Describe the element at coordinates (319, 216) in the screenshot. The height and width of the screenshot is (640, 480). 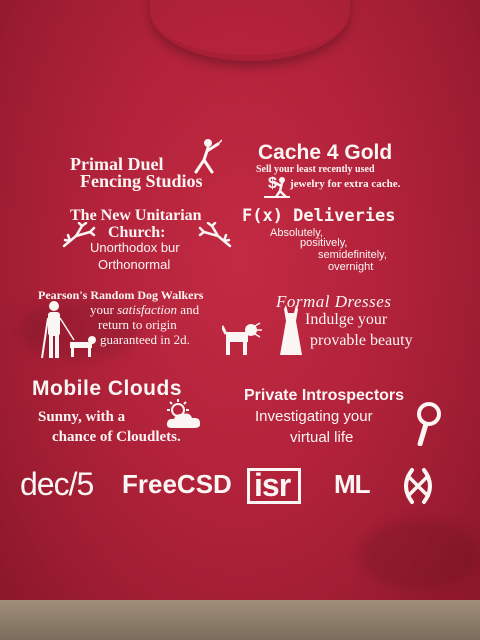
I see `deliveries-title: F(x) Deliveries` at that location.